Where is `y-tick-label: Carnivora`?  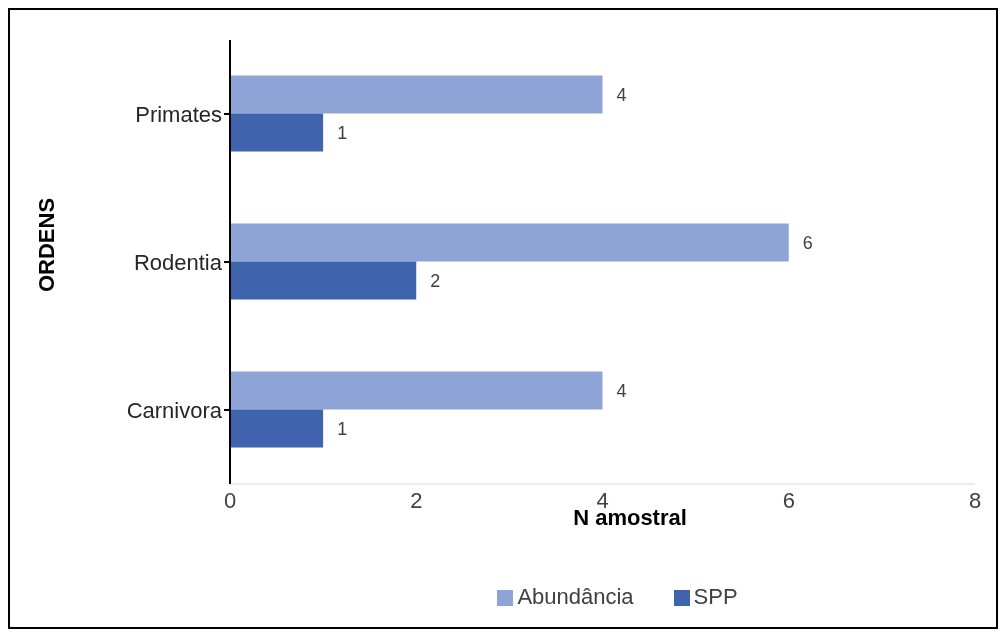 y-tick-label: Carnivora is located at coordinates (174, 410).